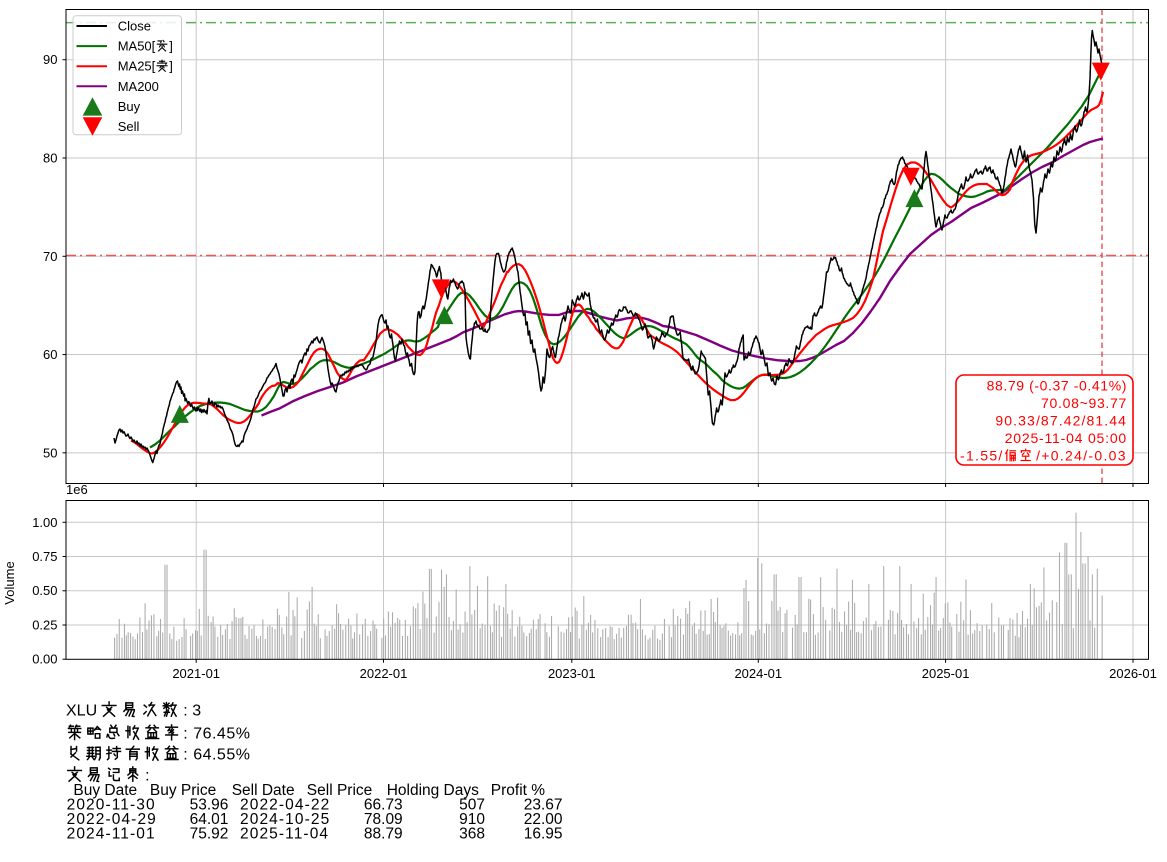 This screenshot has height=862, width=1167. Describe the element at coordinates (383, 805) in the screenshot. I see `svg-text: 66.73` at that location.